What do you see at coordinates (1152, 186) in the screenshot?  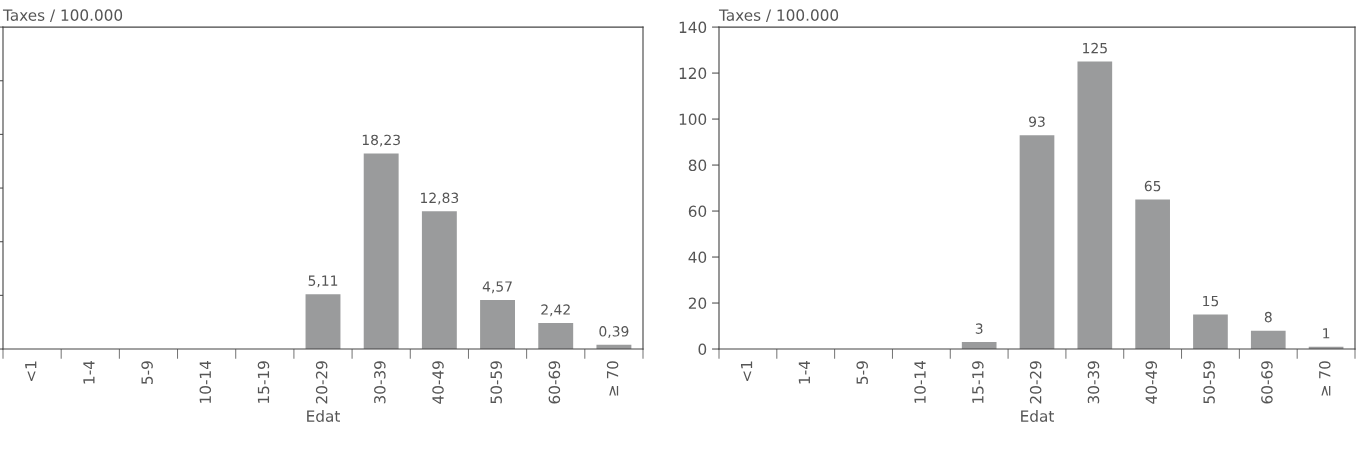 I see `data-label: 65` at bounding box center [1152, 186].